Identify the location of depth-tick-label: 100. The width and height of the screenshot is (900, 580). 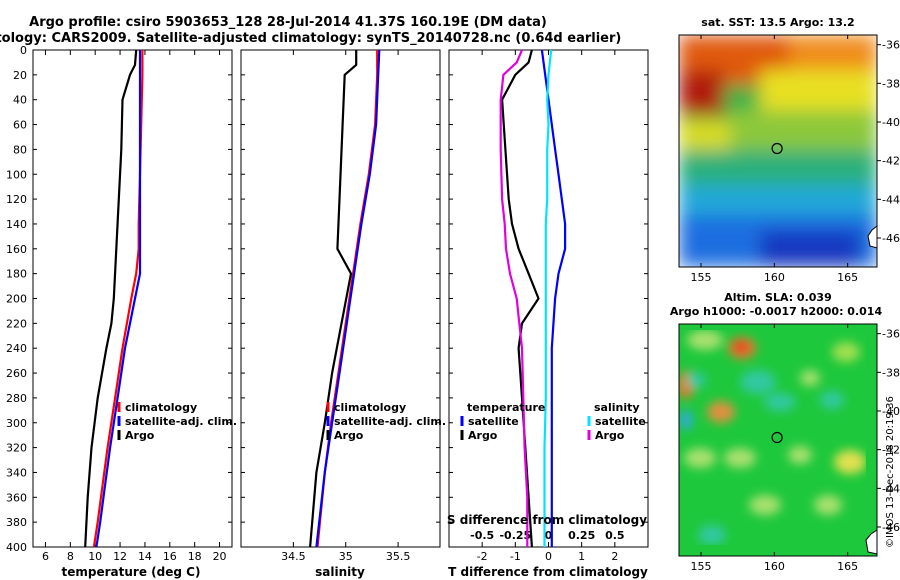
(16, 174).